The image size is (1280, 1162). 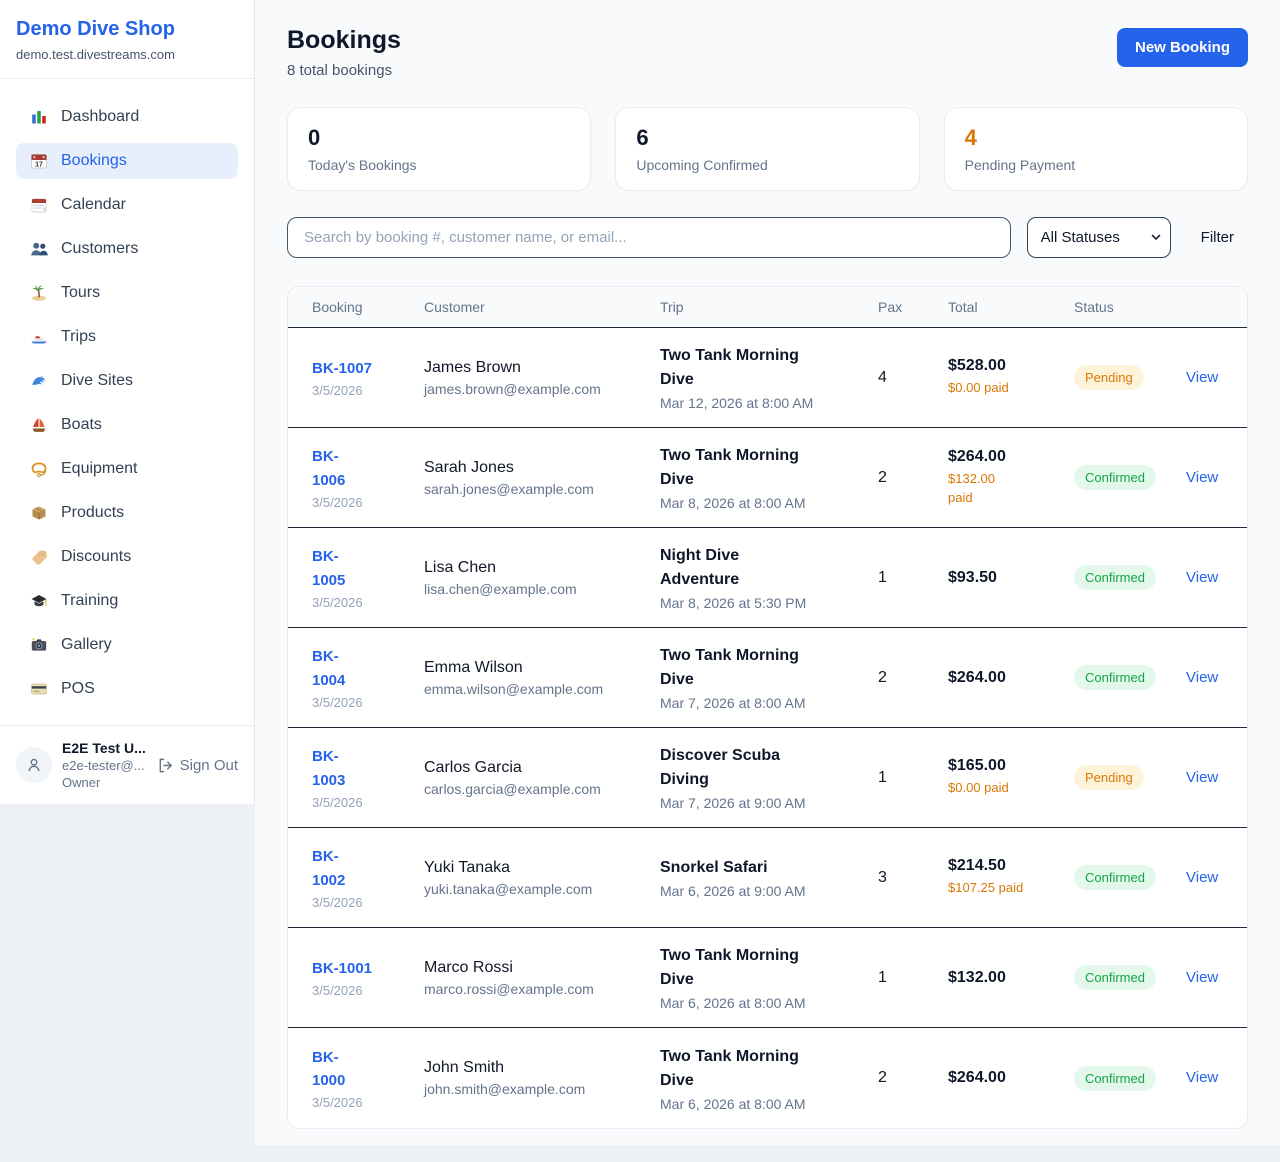 I want to click on sidebar-item-label: Bookings, so click(x=94, y=160).